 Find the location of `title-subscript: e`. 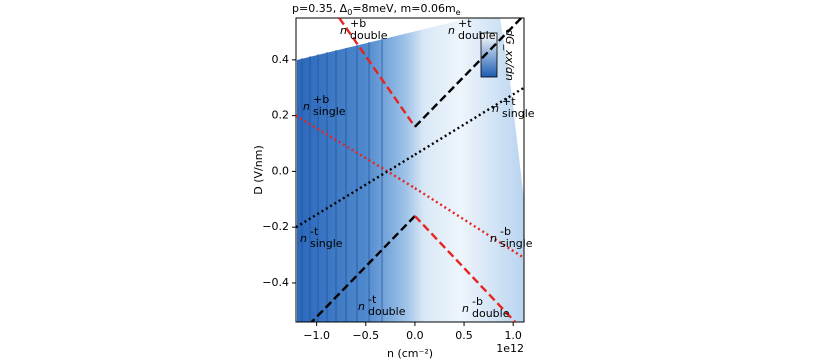

title-subscript: e is located at coordinates (458, 12).